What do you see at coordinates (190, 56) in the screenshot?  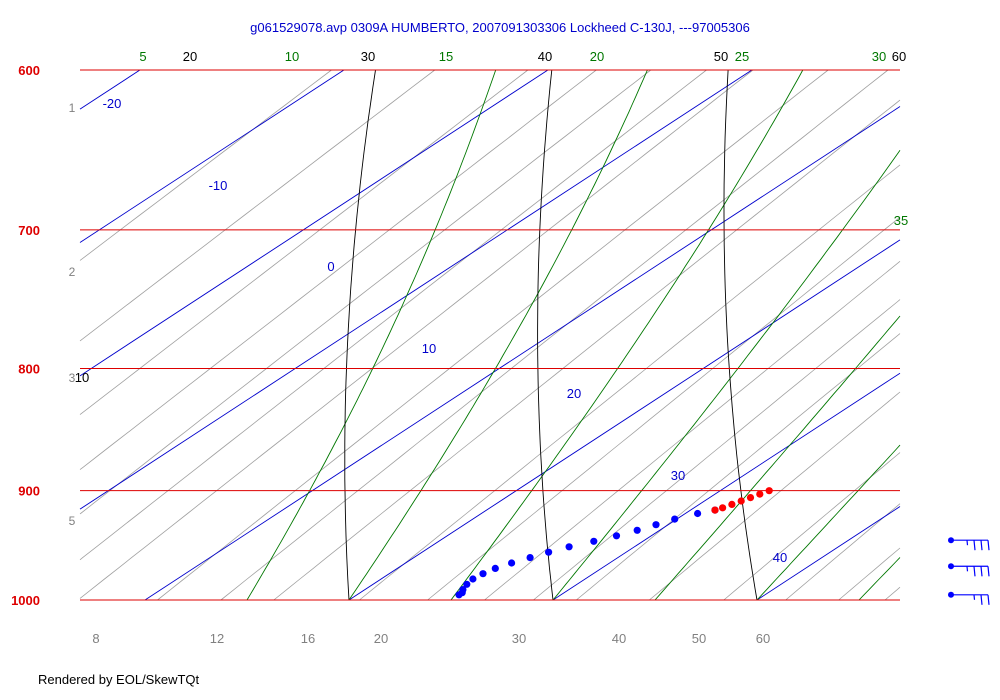 I see `dry-adiabat-label: 20` at bounding box center [190, 56].